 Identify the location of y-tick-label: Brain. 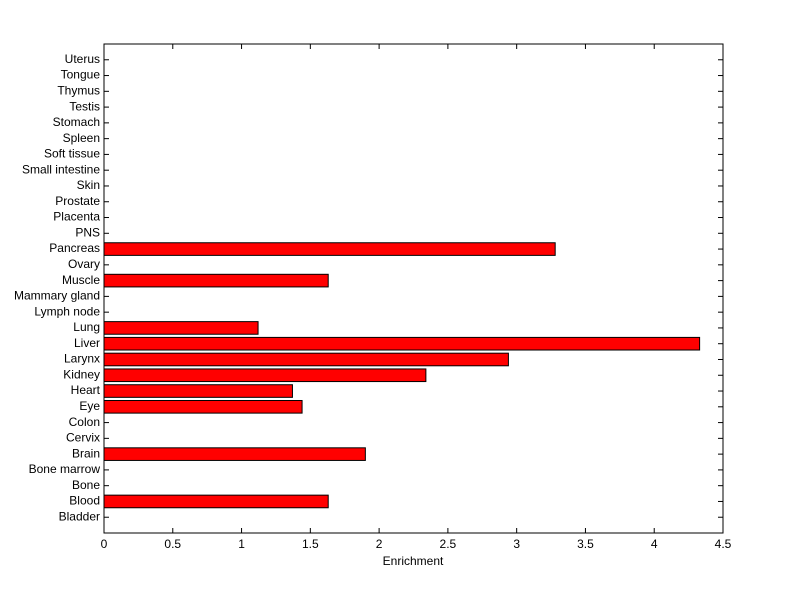
(86, 453).